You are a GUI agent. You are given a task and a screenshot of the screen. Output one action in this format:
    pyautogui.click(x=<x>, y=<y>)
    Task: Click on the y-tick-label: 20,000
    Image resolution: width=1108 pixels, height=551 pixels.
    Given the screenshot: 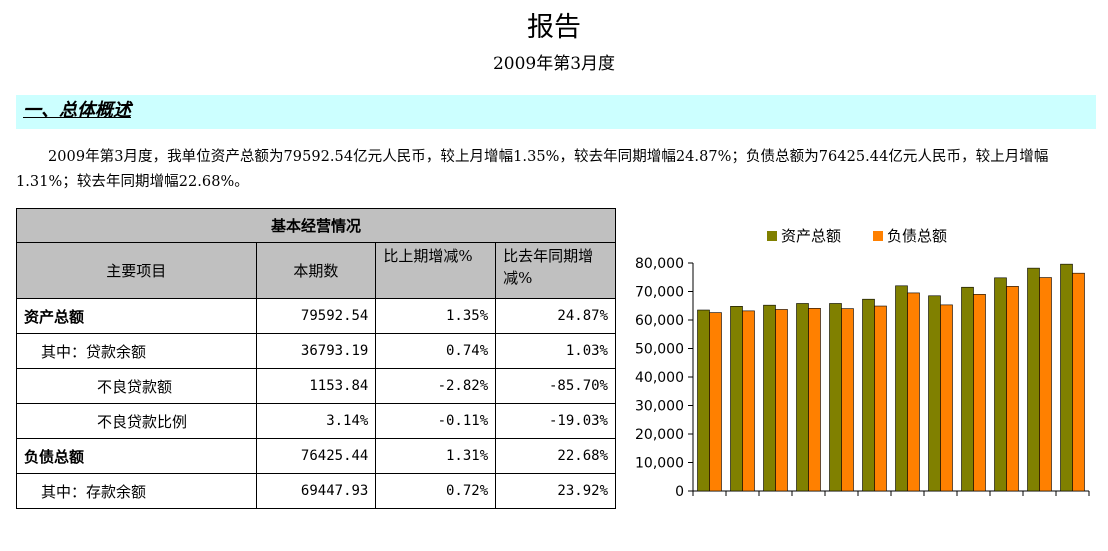 What is the action you would take?
    pyautogui.click(x=659, y=435)
    